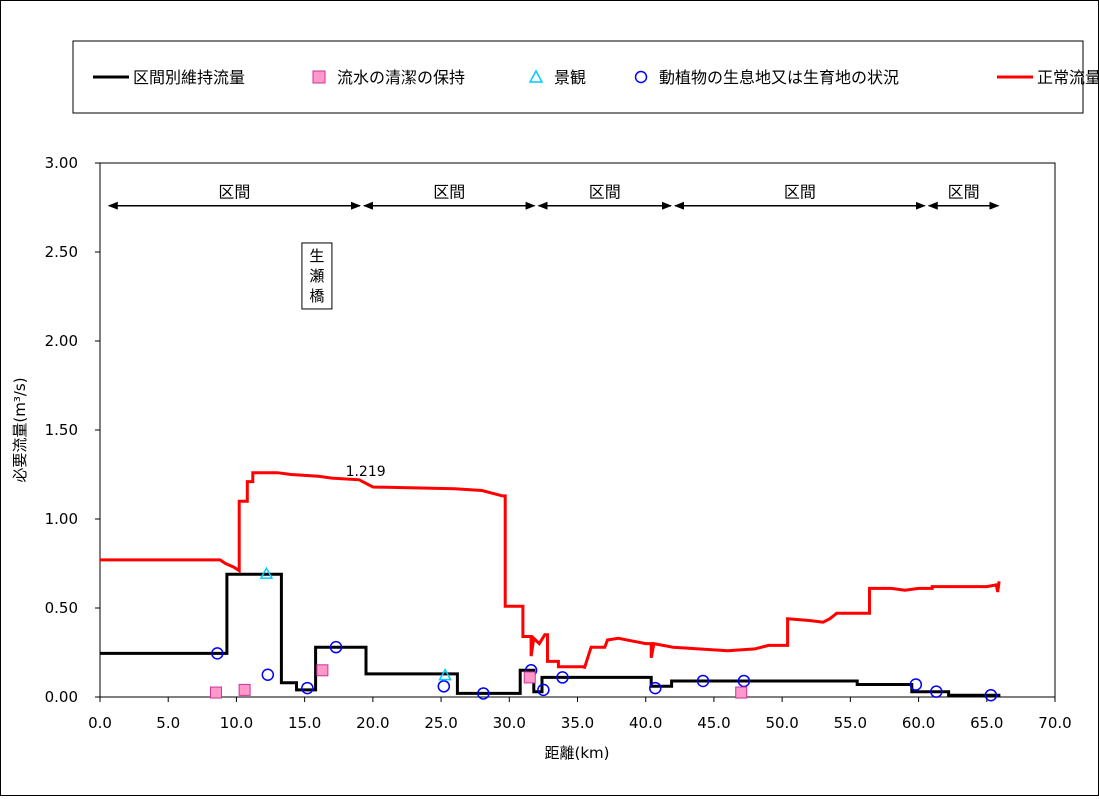  Describe the element at coordinates (61, 519) in the screenshot. I see `y-tick-label: 1.00` at that location.